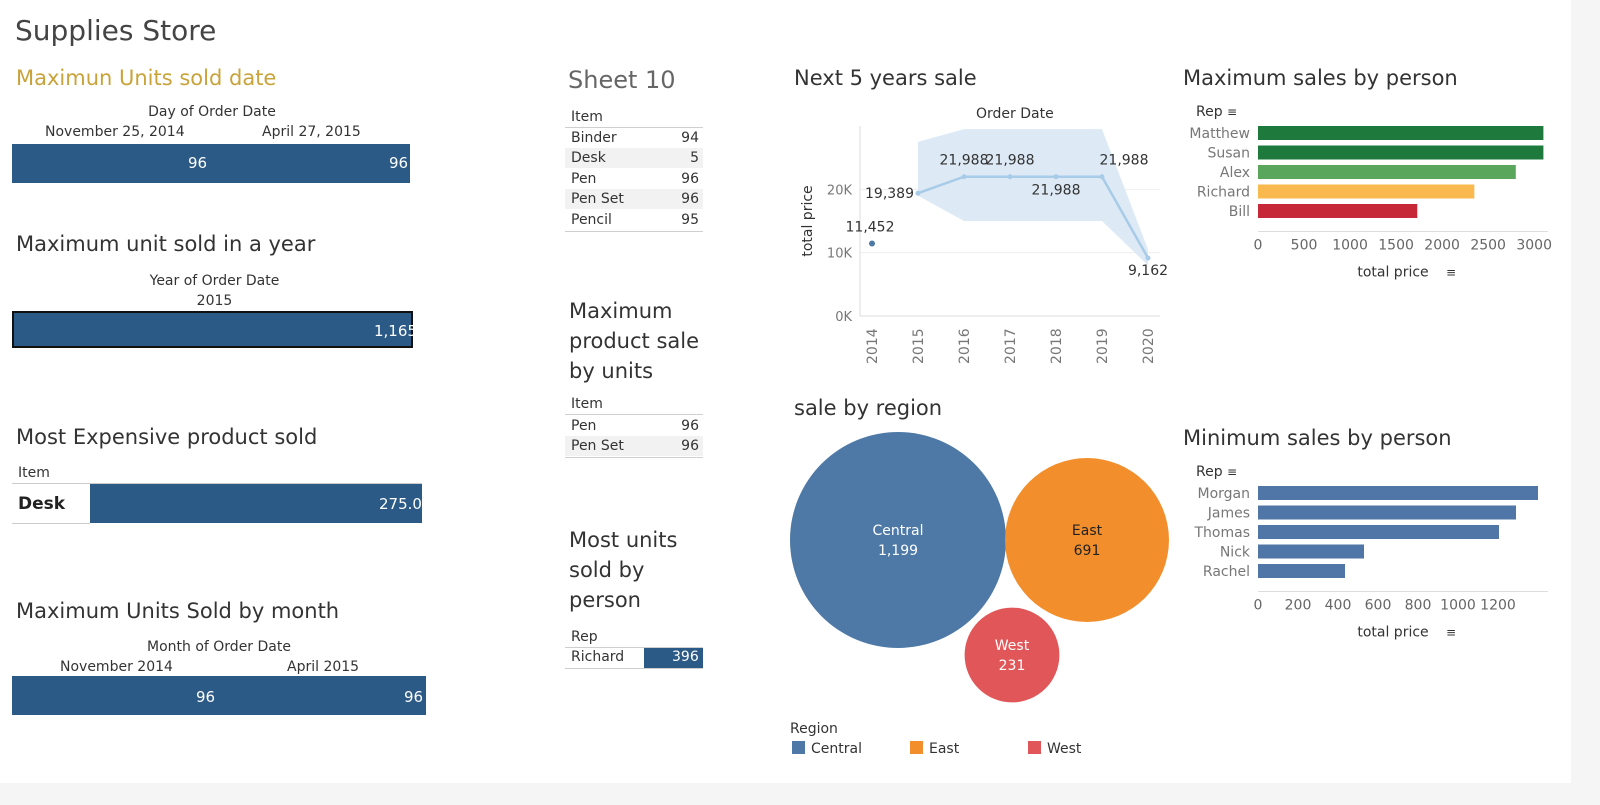  I want to click on sheet10-header-line, so click(634, 127).